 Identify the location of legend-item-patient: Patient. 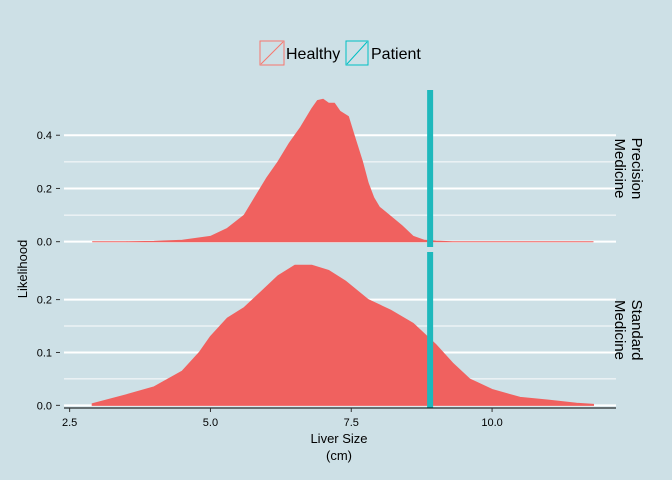
(383, 53).